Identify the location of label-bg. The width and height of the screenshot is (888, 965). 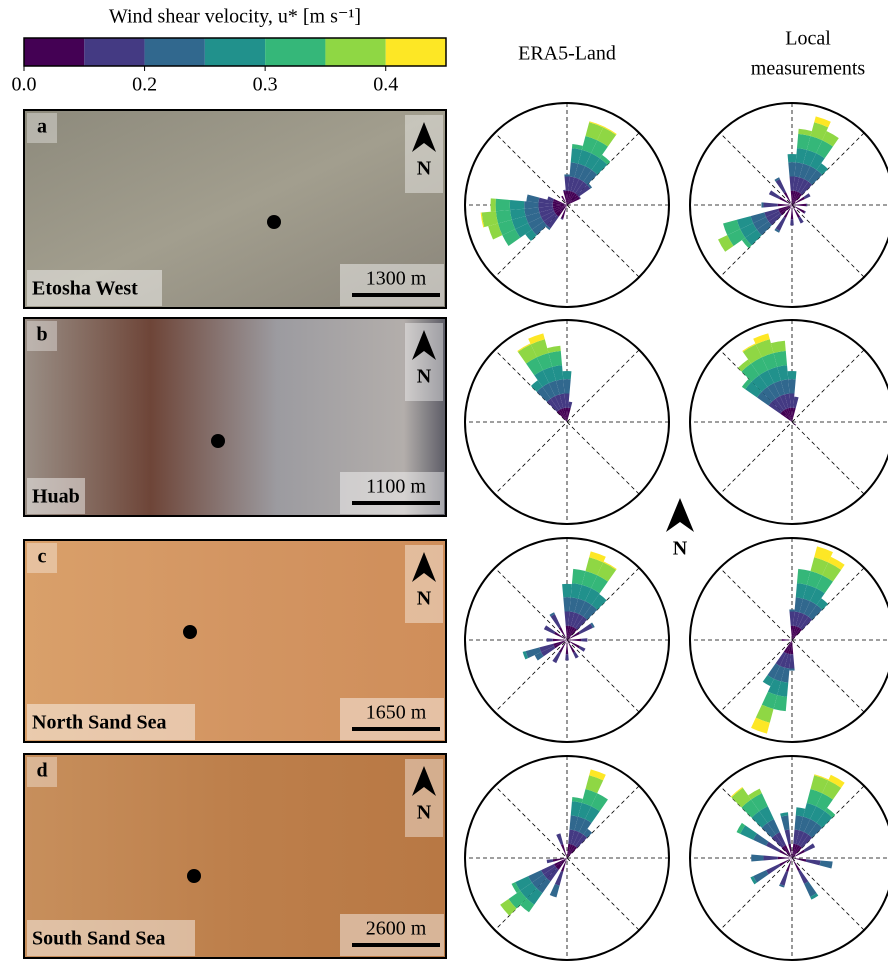
(42, 336).